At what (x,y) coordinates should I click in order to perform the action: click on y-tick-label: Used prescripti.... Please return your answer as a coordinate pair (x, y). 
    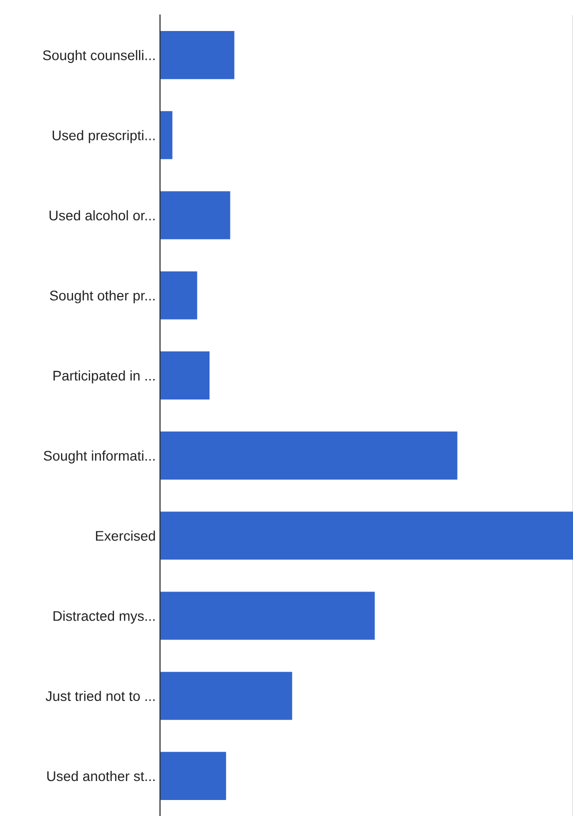
    Looking at the image, I should click on (103, 137).